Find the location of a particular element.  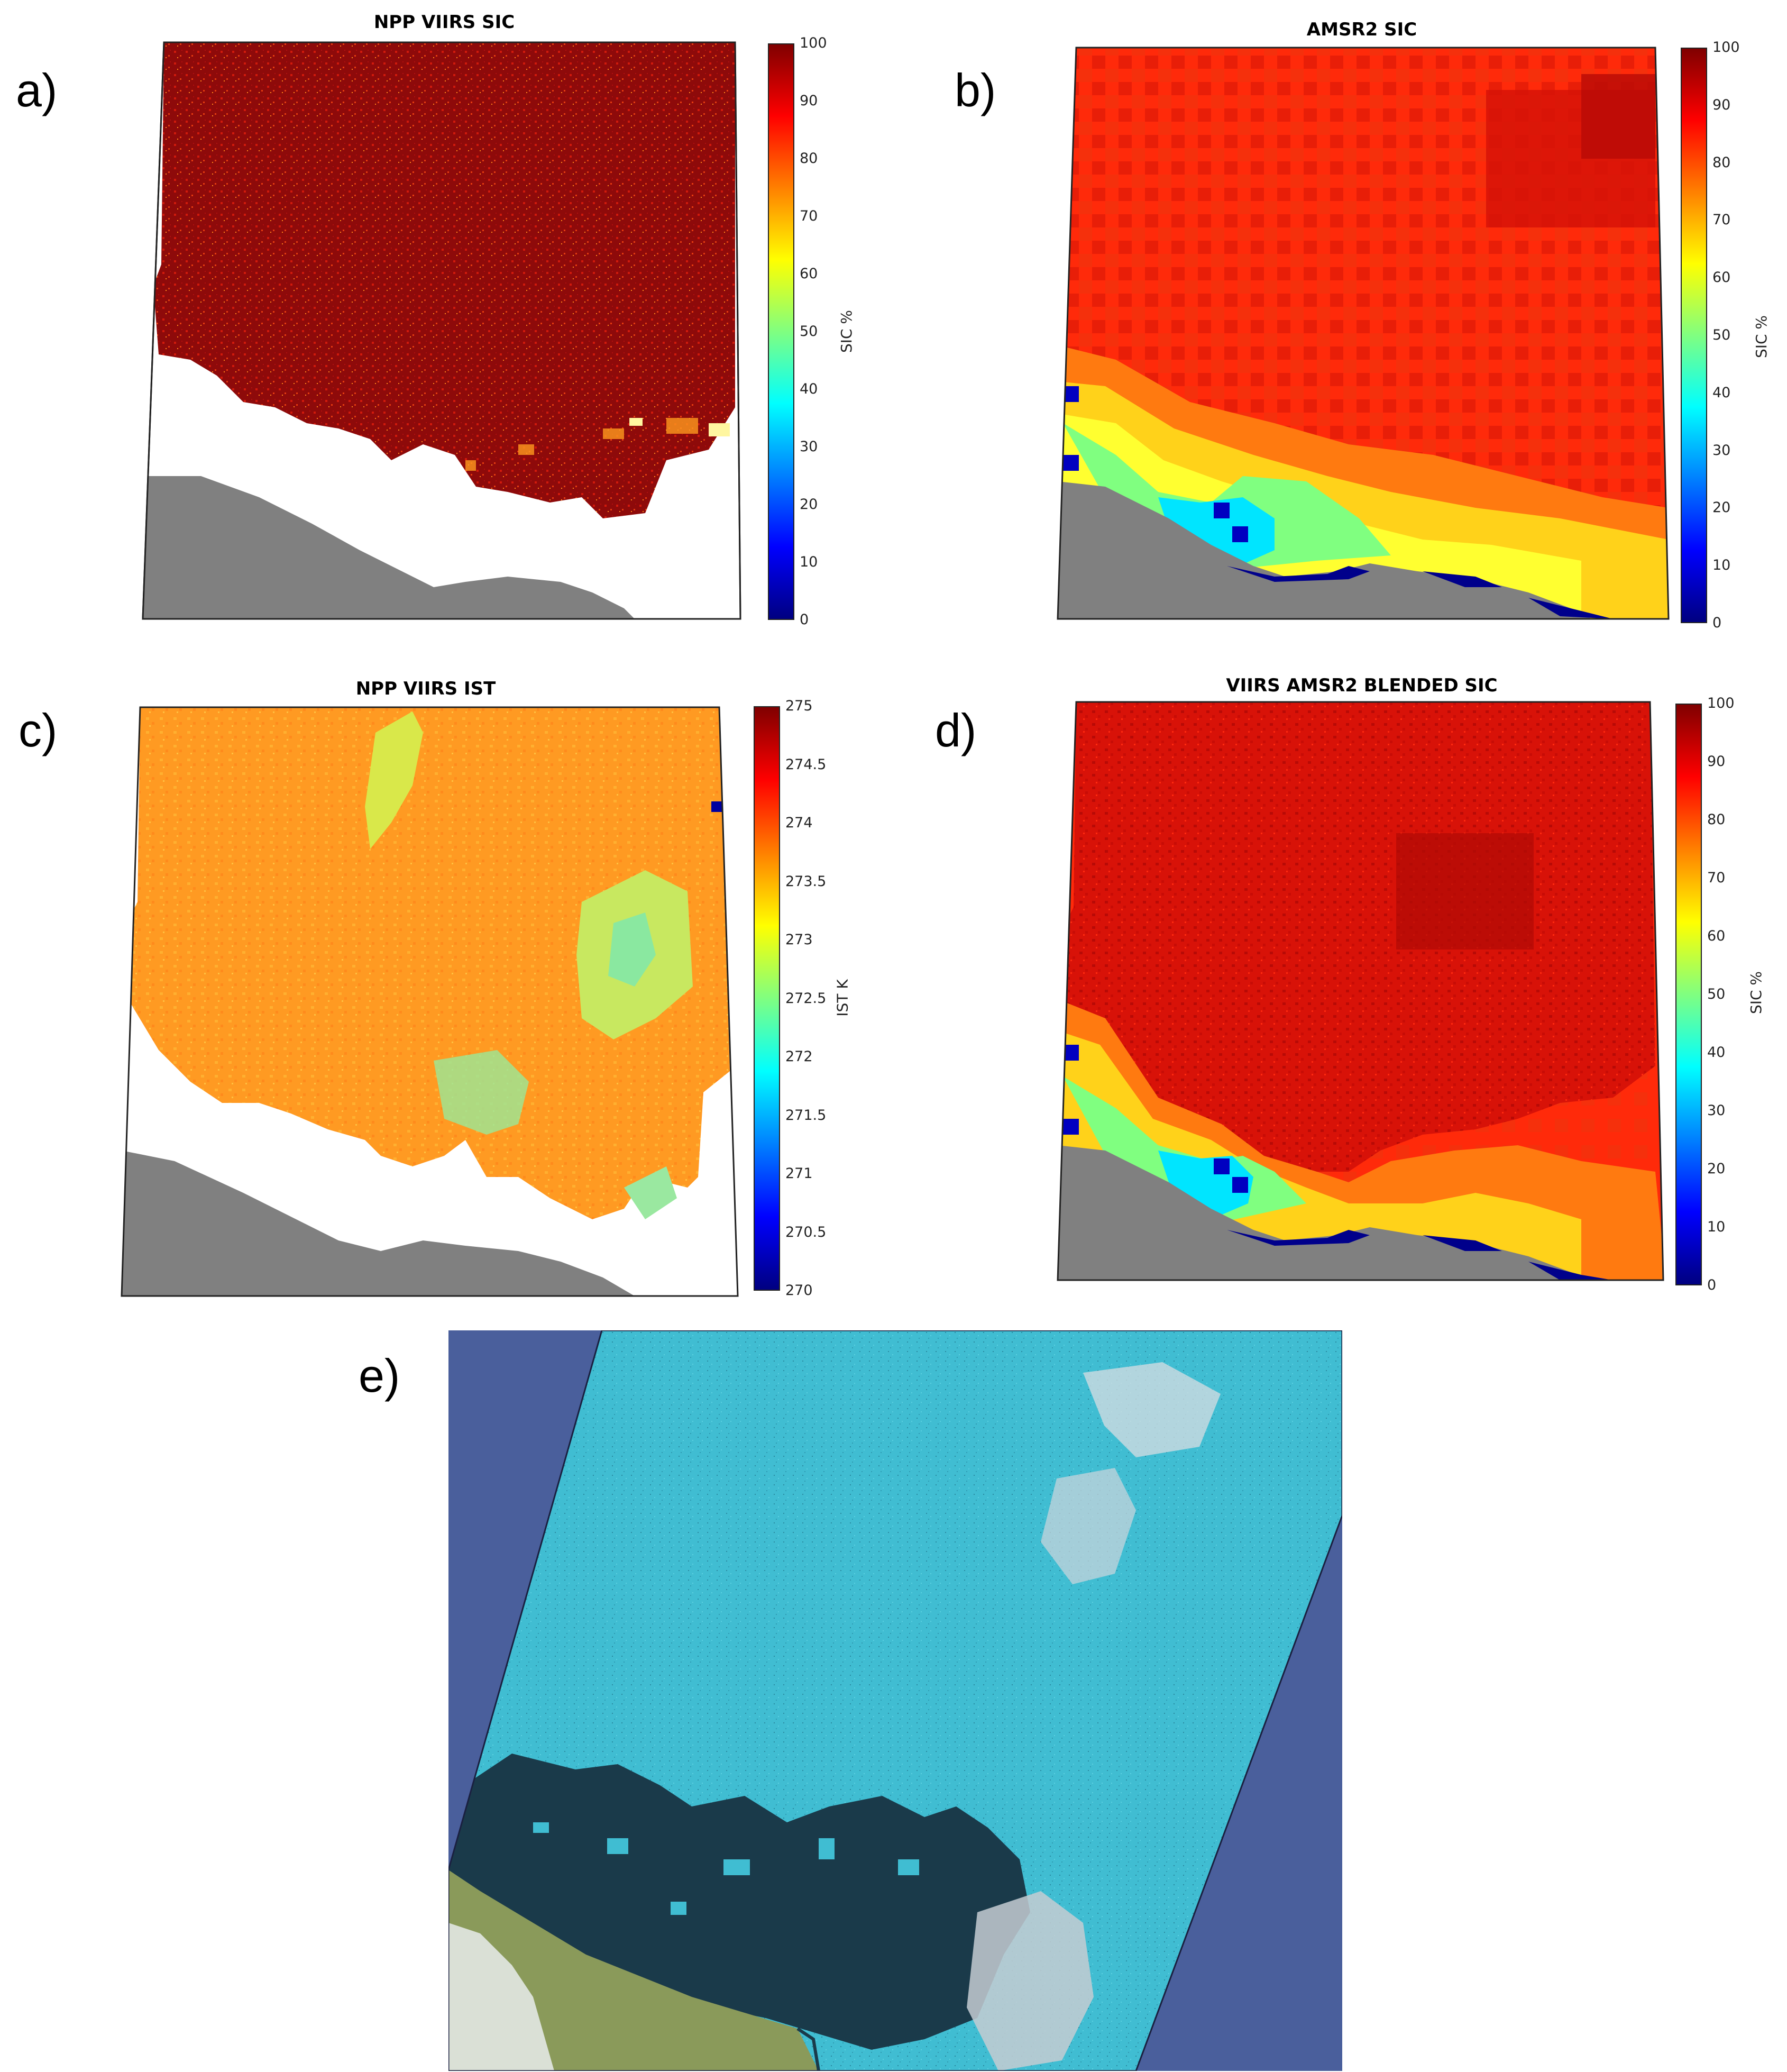

panel-a-colorbar is located at coordinates (781, 331).